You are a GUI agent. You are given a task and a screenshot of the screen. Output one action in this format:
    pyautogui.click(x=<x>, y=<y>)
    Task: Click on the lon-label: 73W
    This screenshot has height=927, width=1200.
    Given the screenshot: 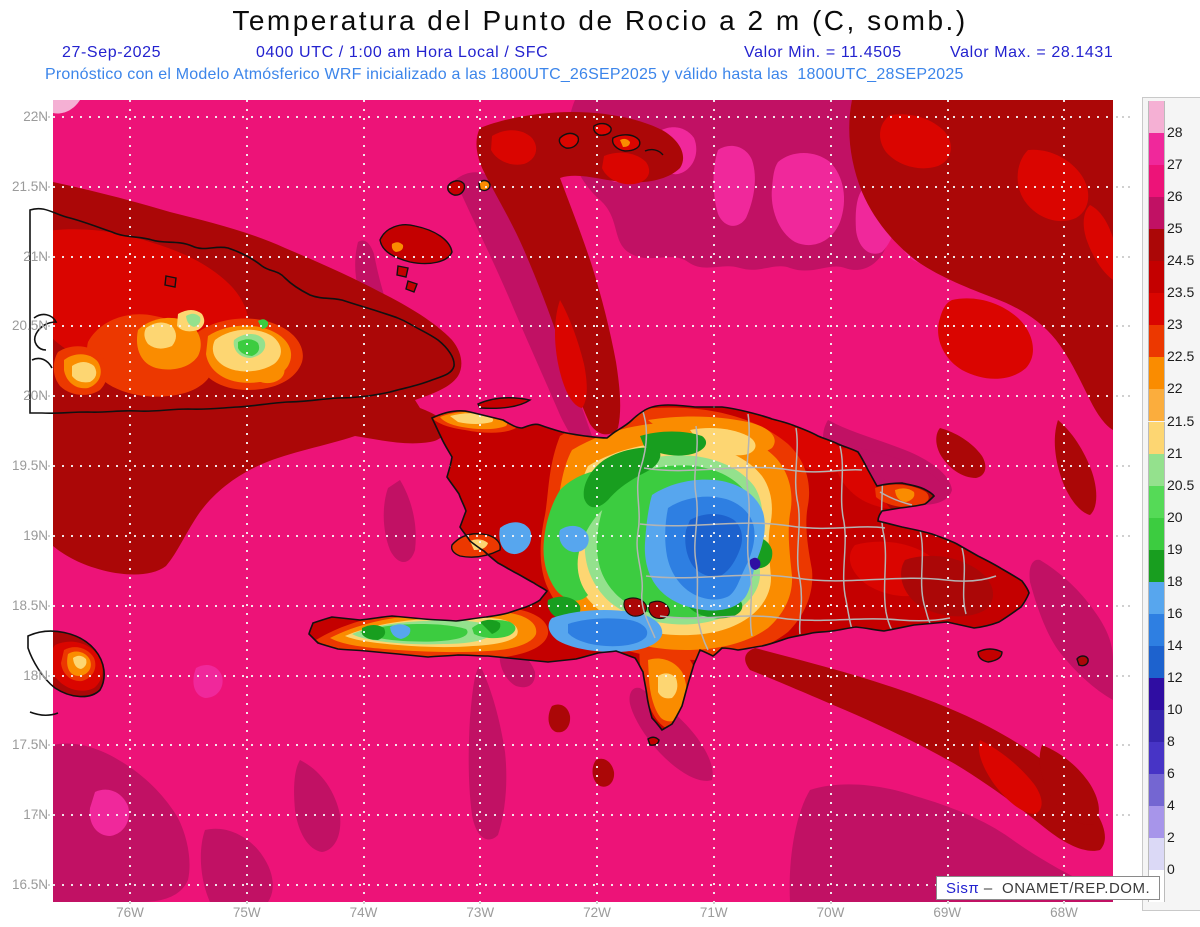 What is the action you would take?
    pyautogui.click(x=480, y=912)
    